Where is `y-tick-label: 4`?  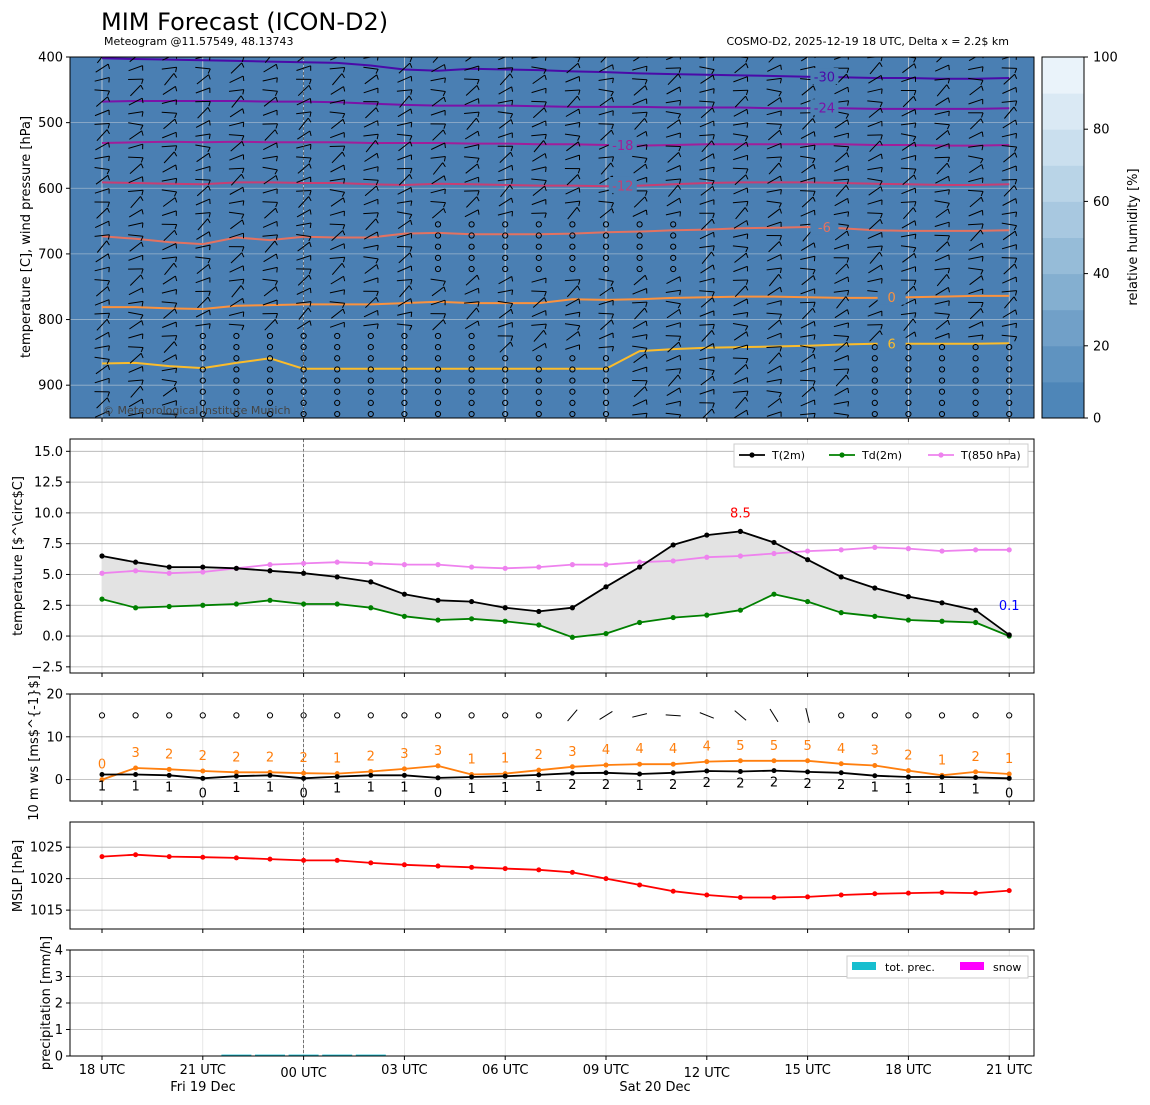
y-tick-label: 4 is located at coordinates (59, 951).